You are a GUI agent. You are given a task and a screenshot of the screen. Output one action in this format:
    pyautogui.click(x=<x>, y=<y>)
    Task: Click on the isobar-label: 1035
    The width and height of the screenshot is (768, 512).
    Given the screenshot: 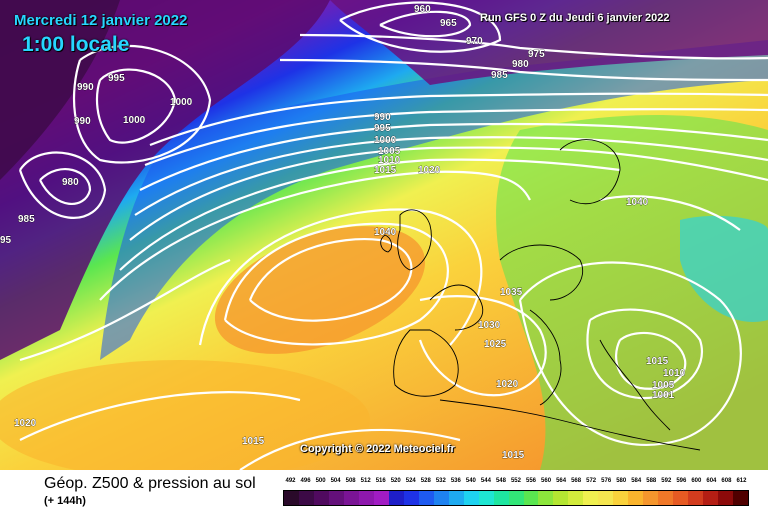 What is the action you would take?
    pyautogui.click(x=511, y=292)
    